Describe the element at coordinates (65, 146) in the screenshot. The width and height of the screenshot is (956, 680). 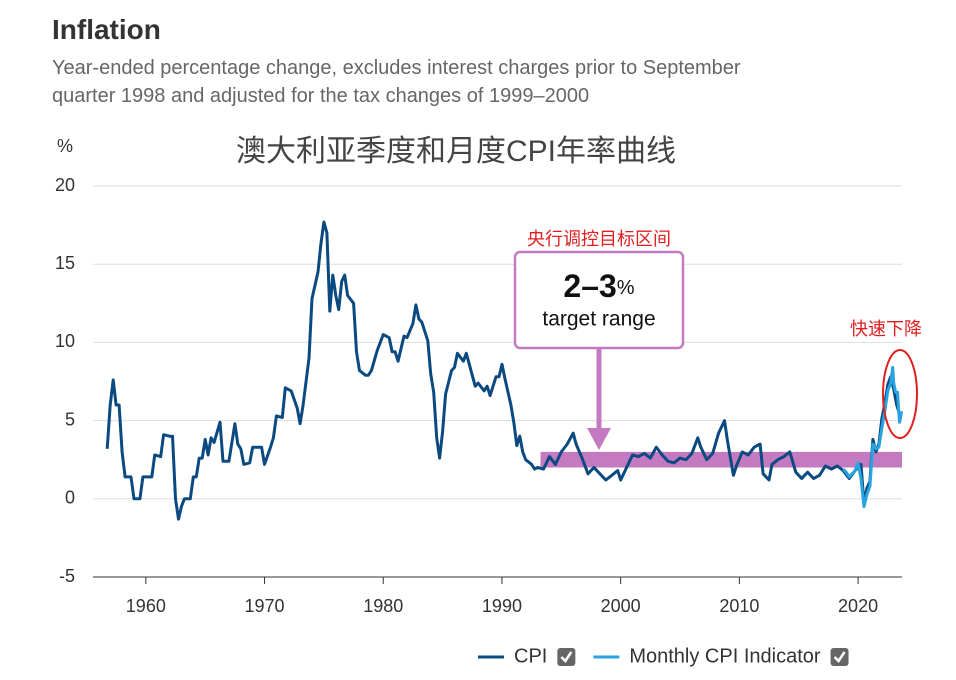
I see `y-unit: %` at that location.